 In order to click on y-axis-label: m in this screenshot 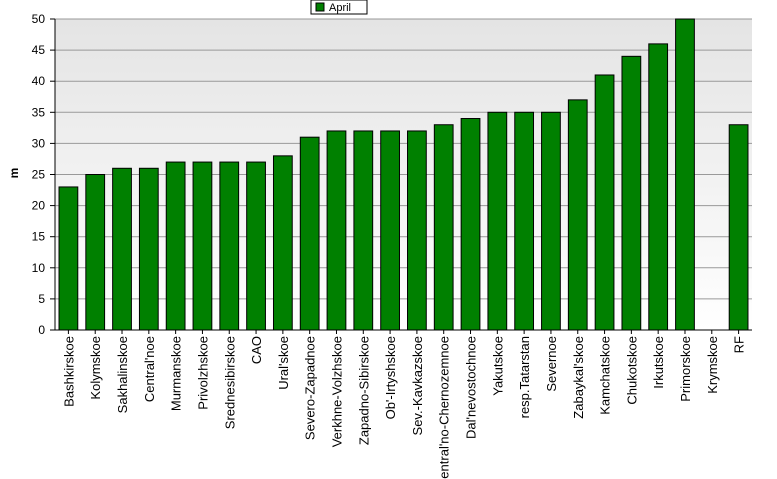, I will do `click(14, 173)`.